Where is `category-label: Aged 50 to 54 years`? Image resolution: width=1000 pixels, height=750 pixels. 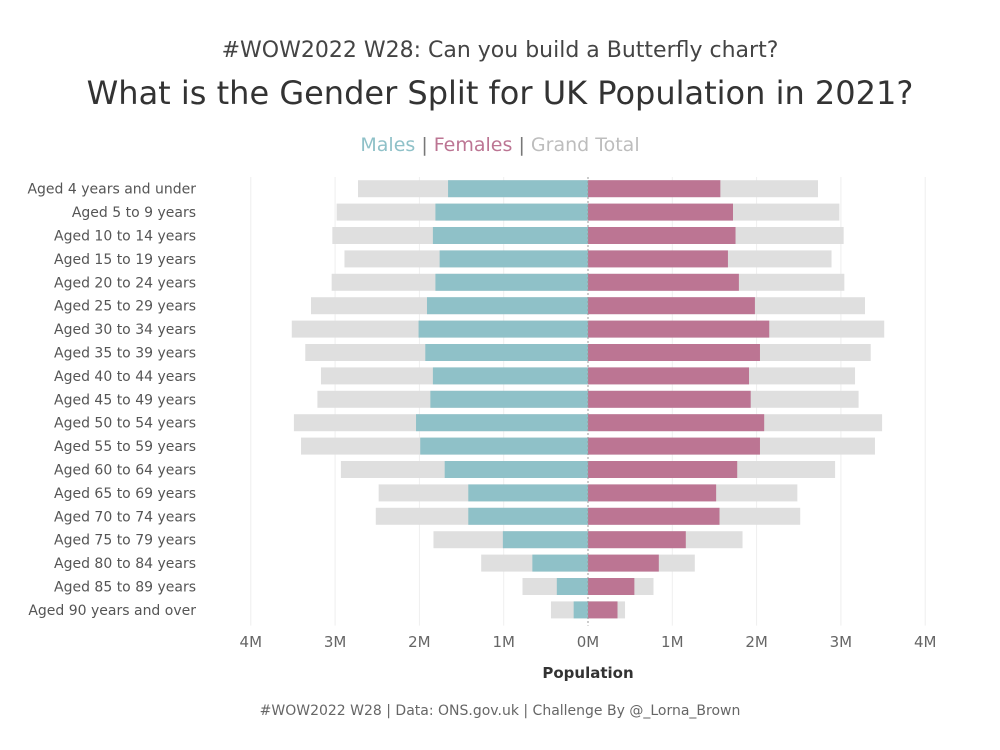 category-label: Aged 50 to 54 years is located at coordinates (125, 424).